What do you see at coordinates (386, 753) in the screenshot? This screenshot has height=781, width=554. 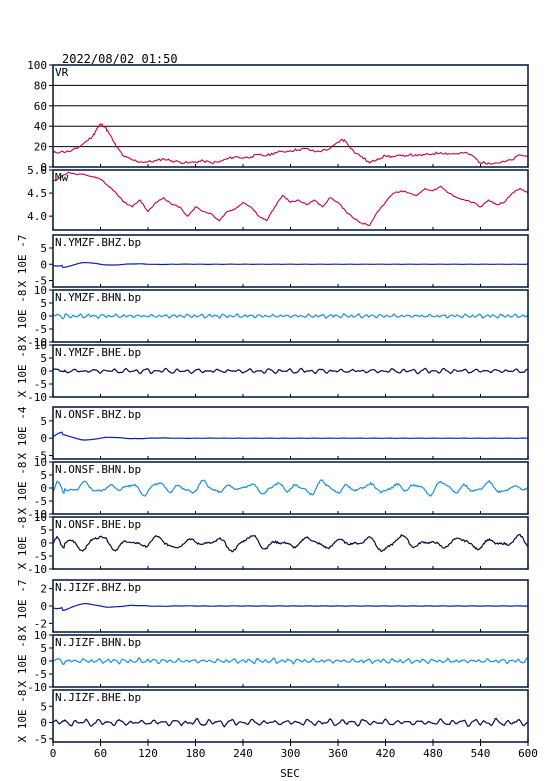 I see `x-tick-label: 420` at bounding box center [386, 753].